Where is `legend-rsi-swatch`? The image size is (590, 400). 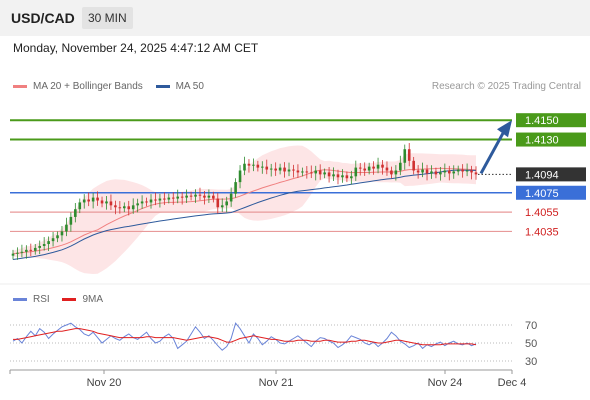
legend-rsi-swatch is located at coordinates (20, 299).